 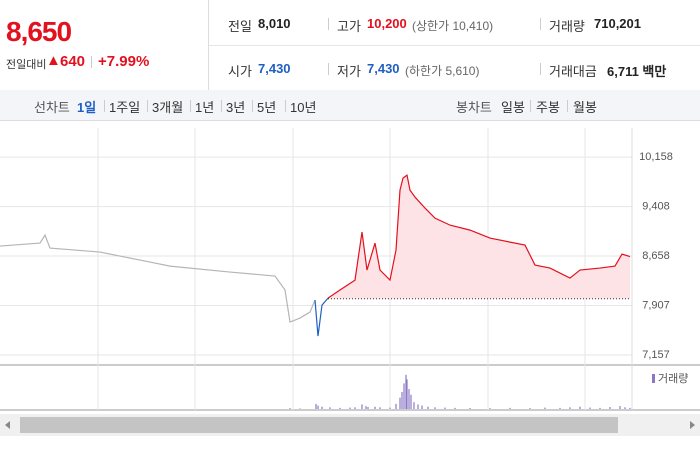 I want to click on y-tick-label: 10,158, so click(x=656, y=157).